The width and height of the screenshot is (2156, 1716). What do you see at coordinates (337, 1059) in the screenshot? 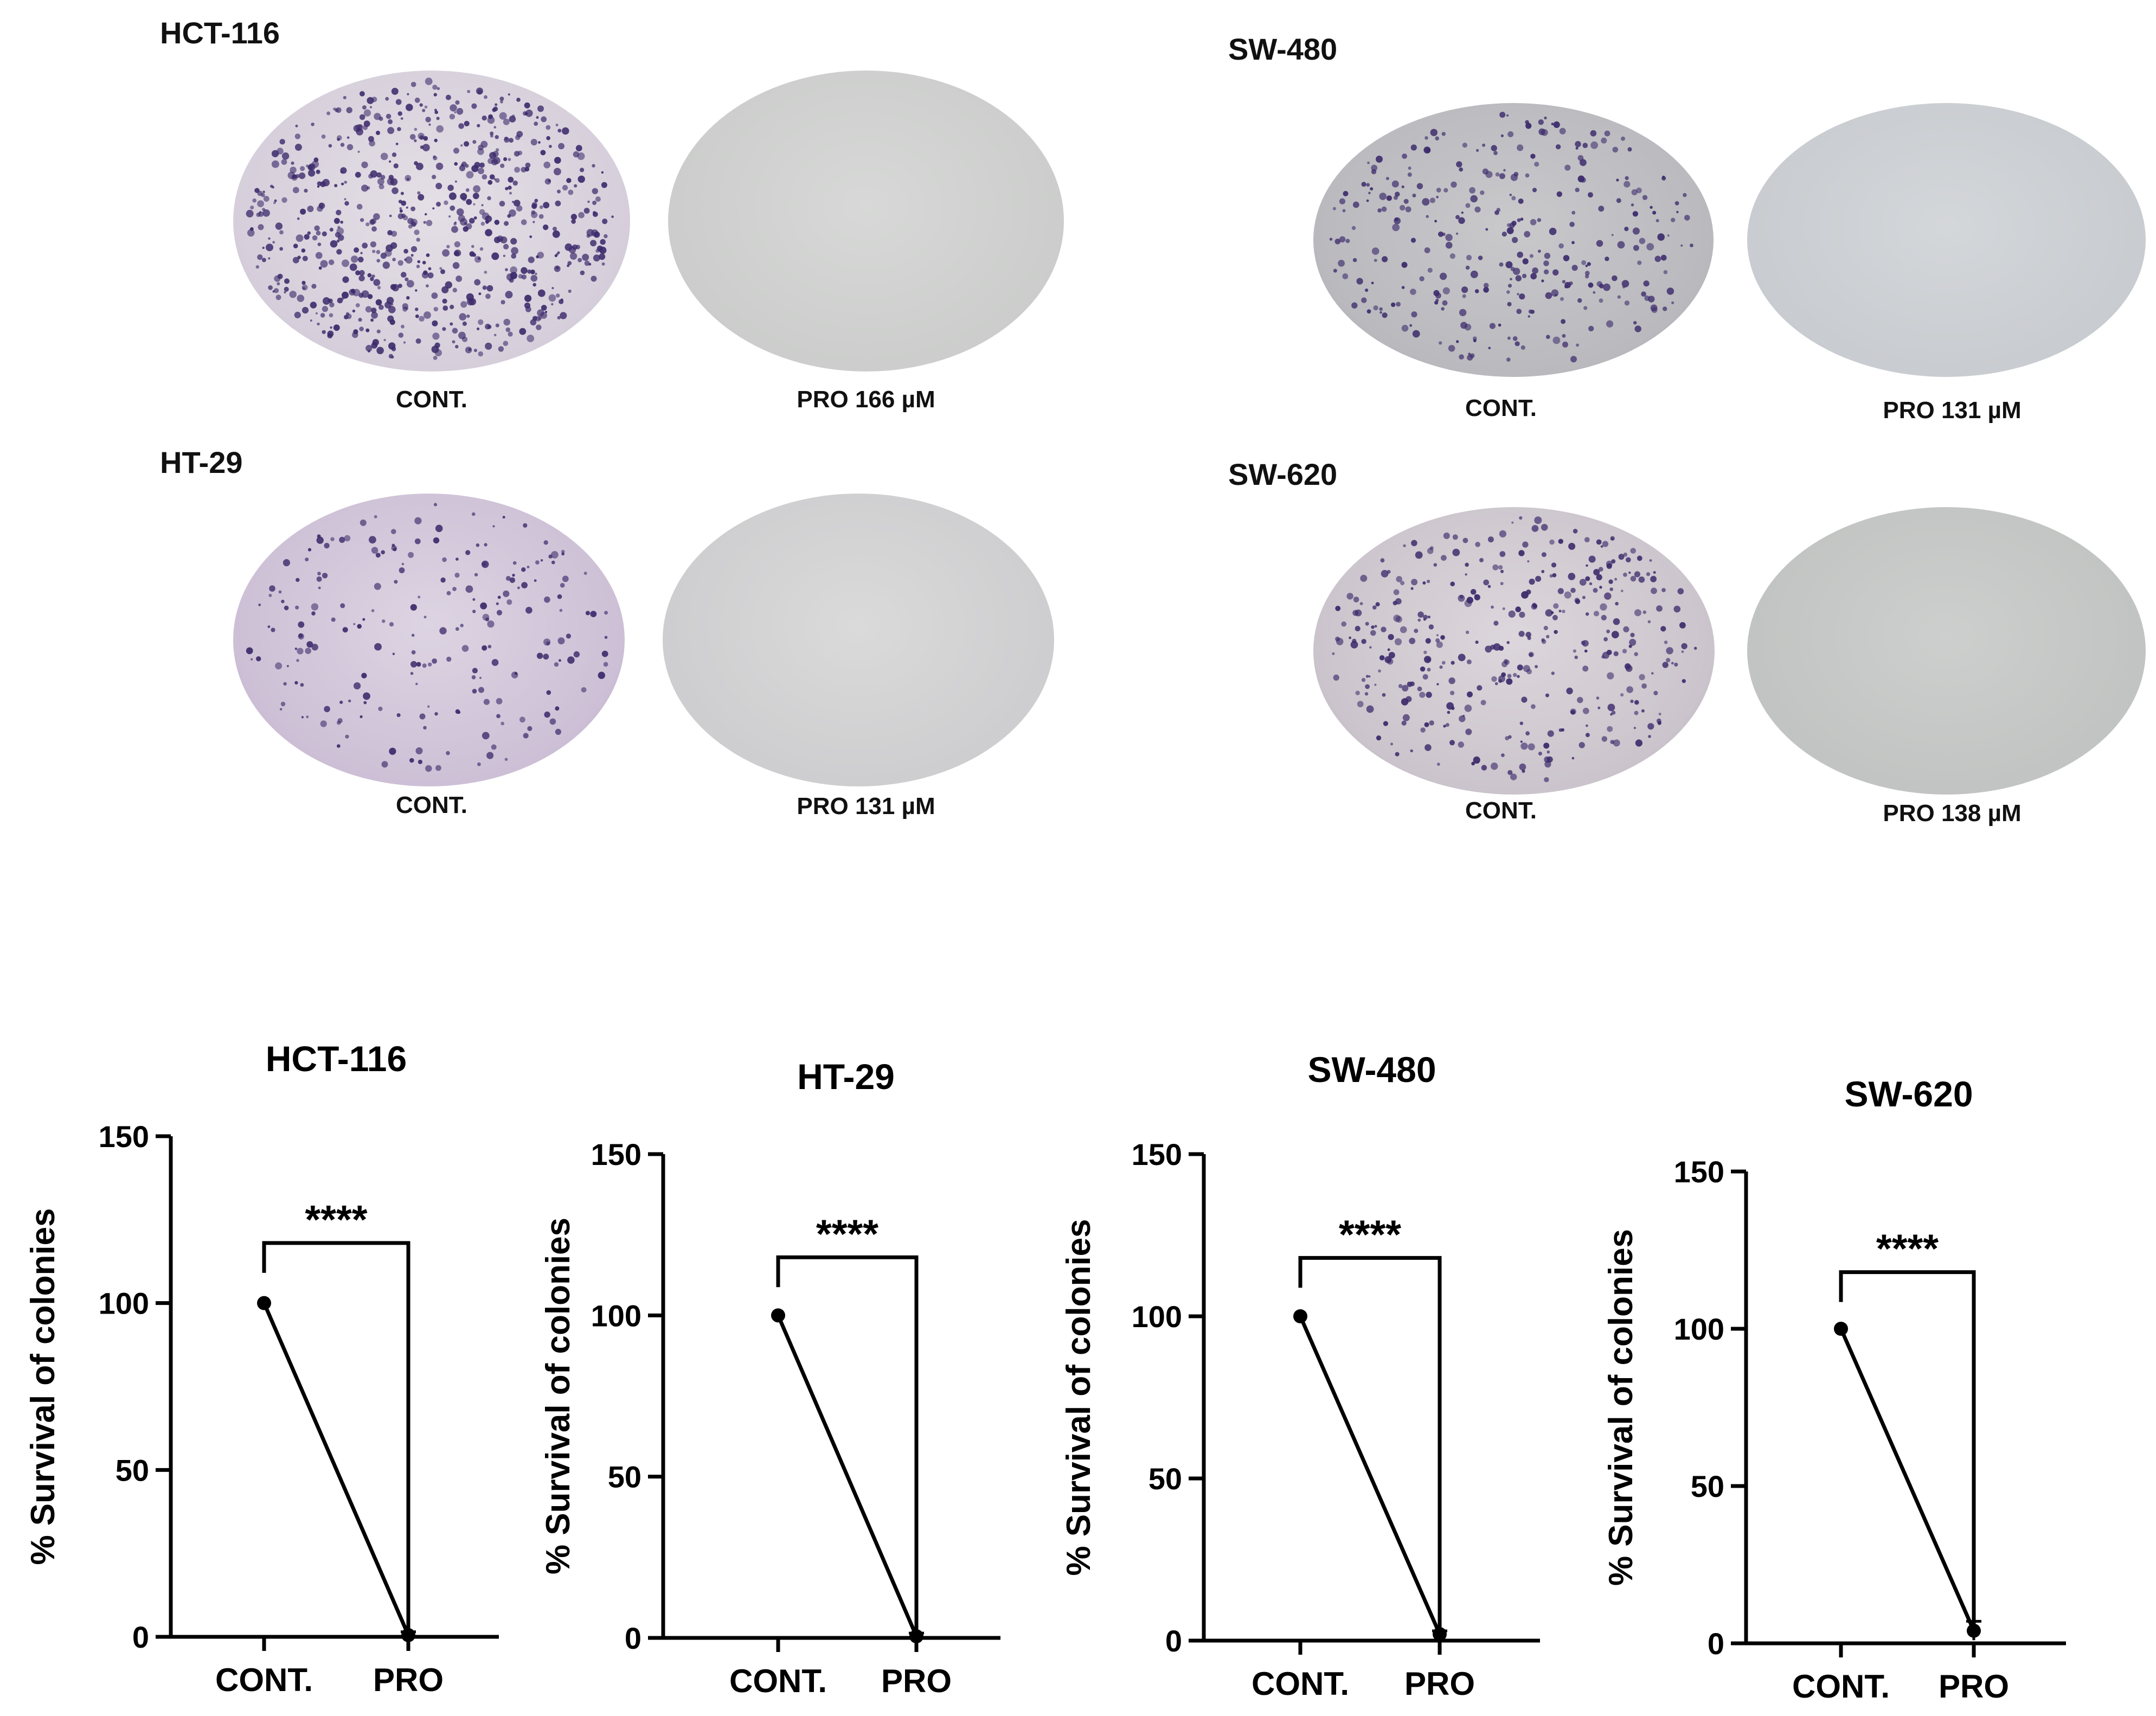
I see `chart-title-hct116: HCT-116` at bounding box center [337, 1059].